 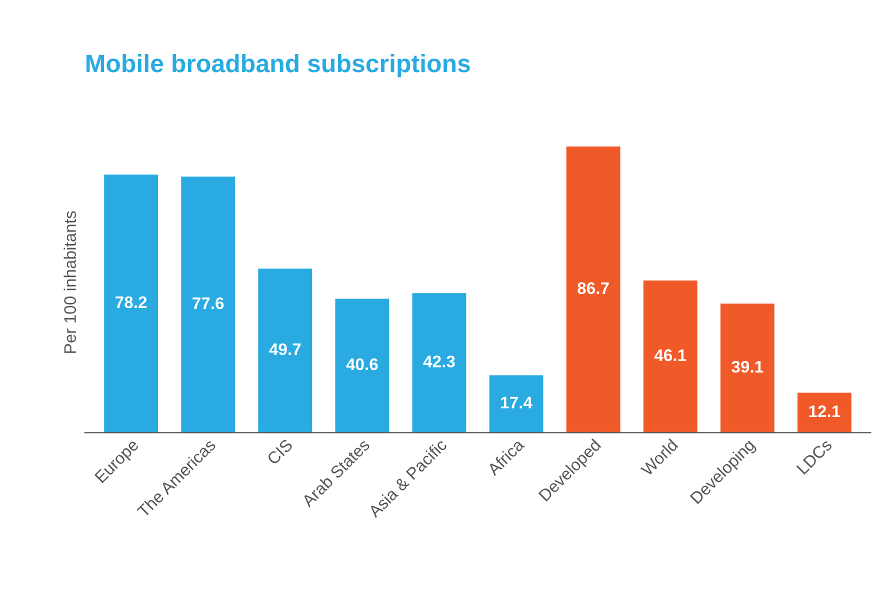 I want to click on data-label: 77.6, so click(x=208, y=303).